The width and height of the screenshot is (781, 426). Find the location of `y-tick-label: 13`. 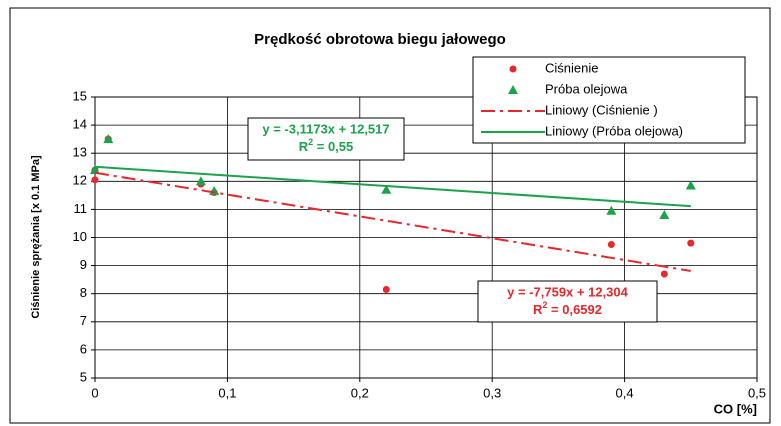

y-tick-label: 13 is located at coordinates (80, 152).